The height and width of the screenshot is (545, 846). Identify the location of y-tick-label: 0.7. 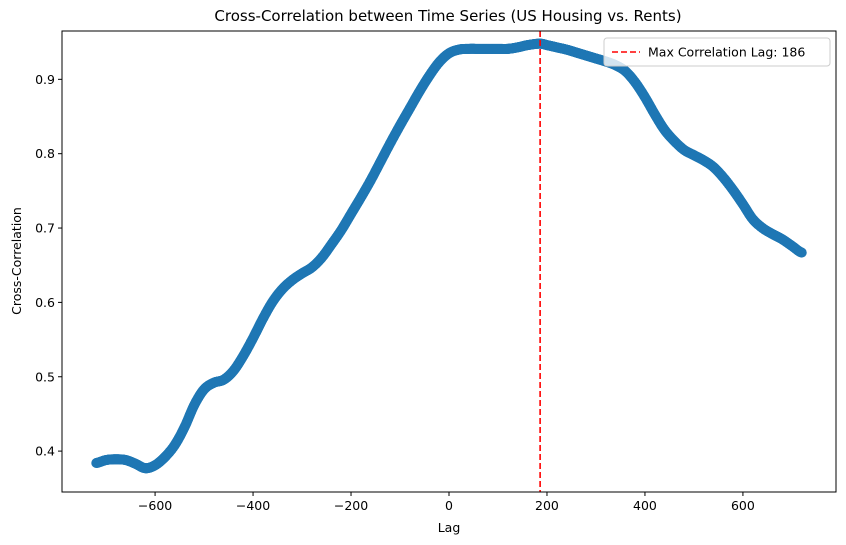
(45, 228).